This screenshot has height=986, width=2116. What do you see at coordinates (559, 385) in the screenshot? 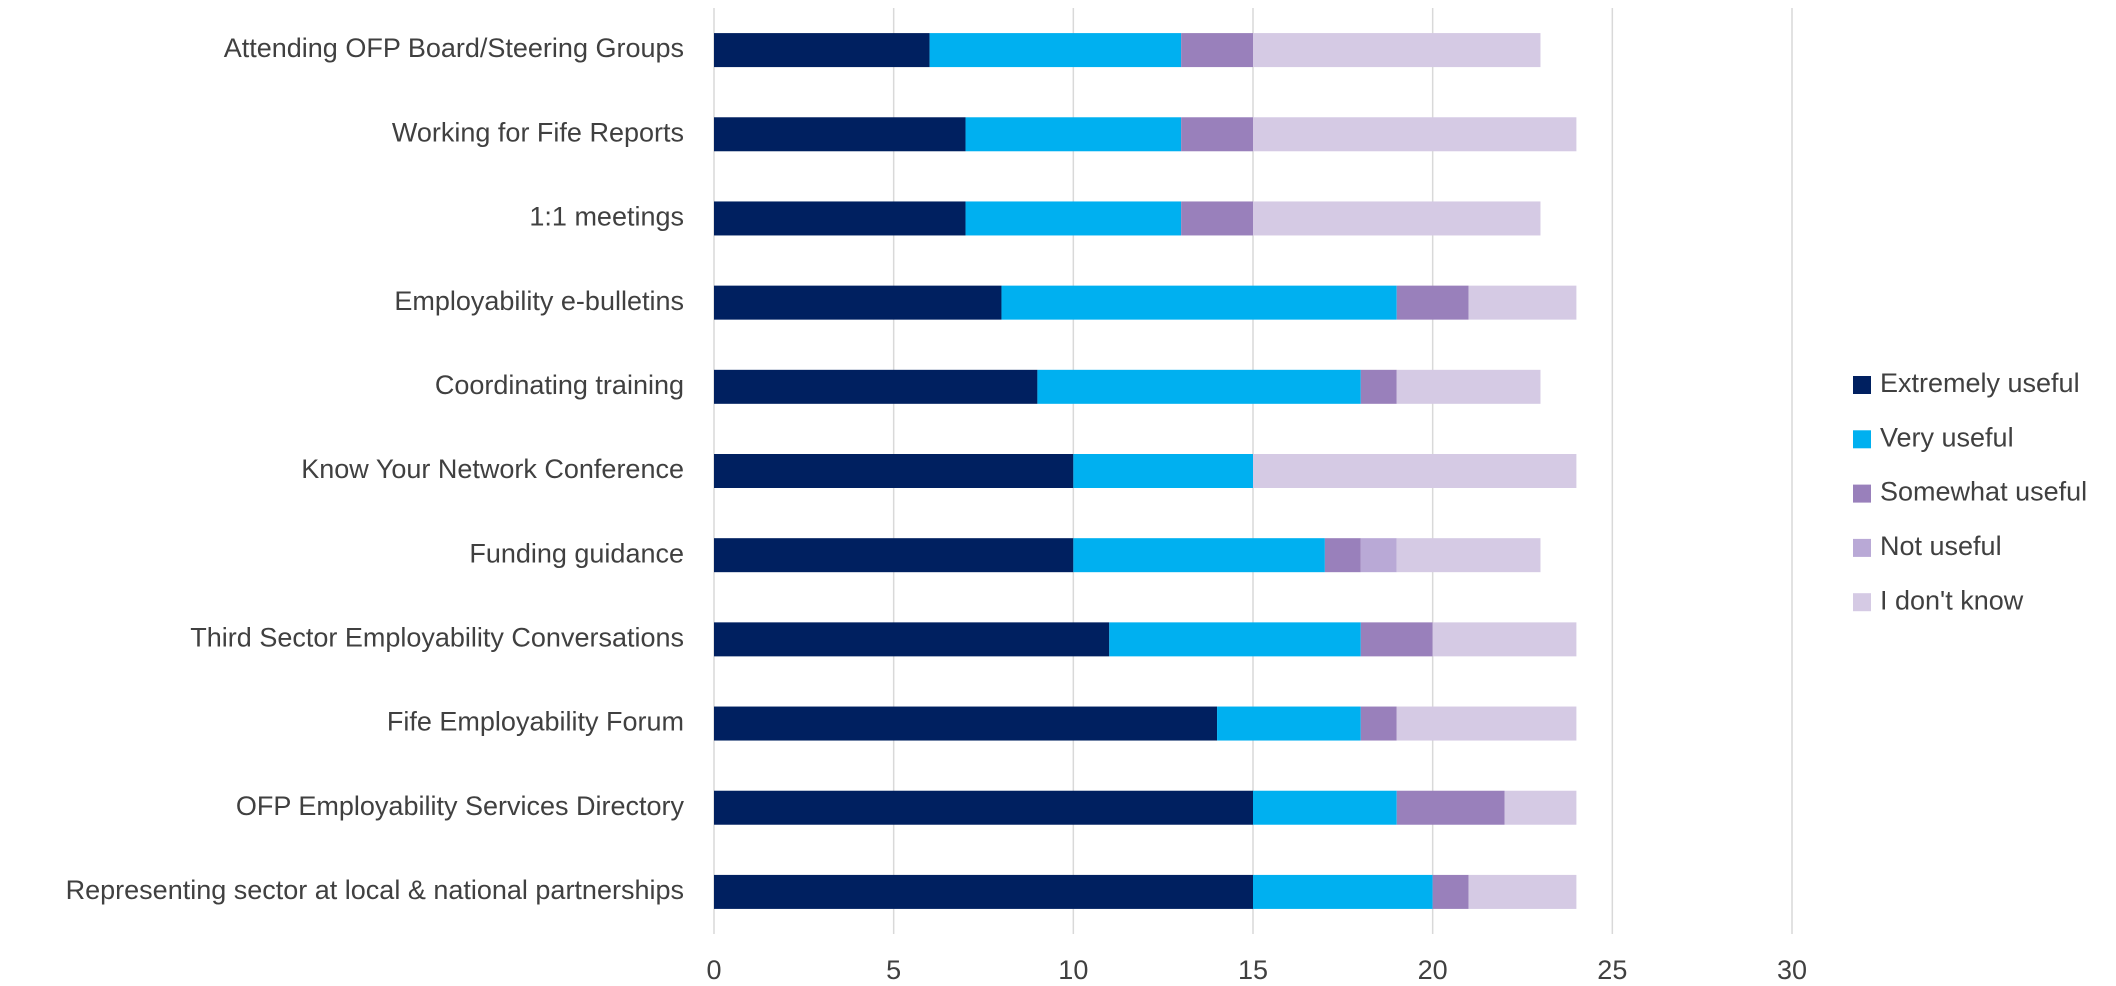
I see `y-tick-label: Coordinating training` at bounding box center [559, 385].